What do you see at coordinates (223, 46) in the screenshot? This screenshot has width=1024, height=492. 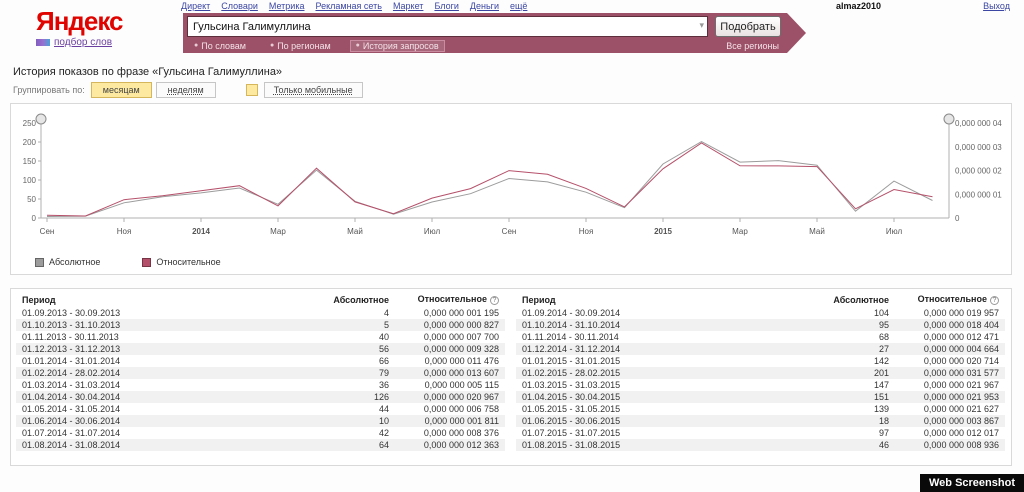 I see `mode-label: По словам` at bounding box center [223, 46].